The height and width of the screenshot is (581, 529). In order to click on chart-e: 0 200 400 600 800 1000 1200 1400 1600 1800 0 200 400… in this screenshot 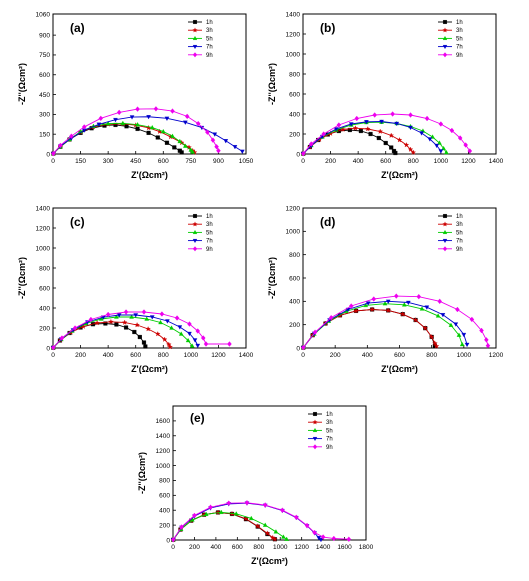, I will do `click(255, 485)`.